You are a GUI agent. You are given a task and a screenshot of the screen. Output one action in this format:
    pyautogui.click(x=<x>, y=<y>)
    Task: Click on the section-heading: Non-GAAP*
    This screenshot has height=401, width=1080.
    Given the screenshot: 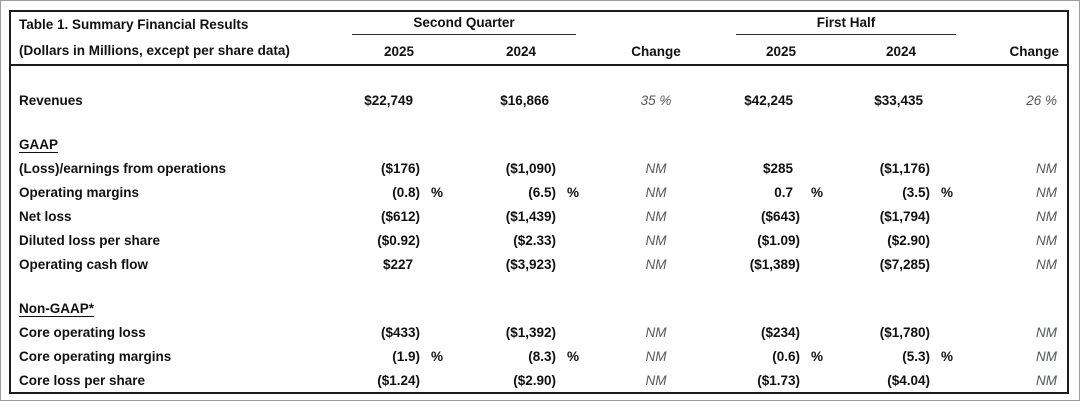 What is the action you would take?
    pyautogui.click(x=56, y=308)
    